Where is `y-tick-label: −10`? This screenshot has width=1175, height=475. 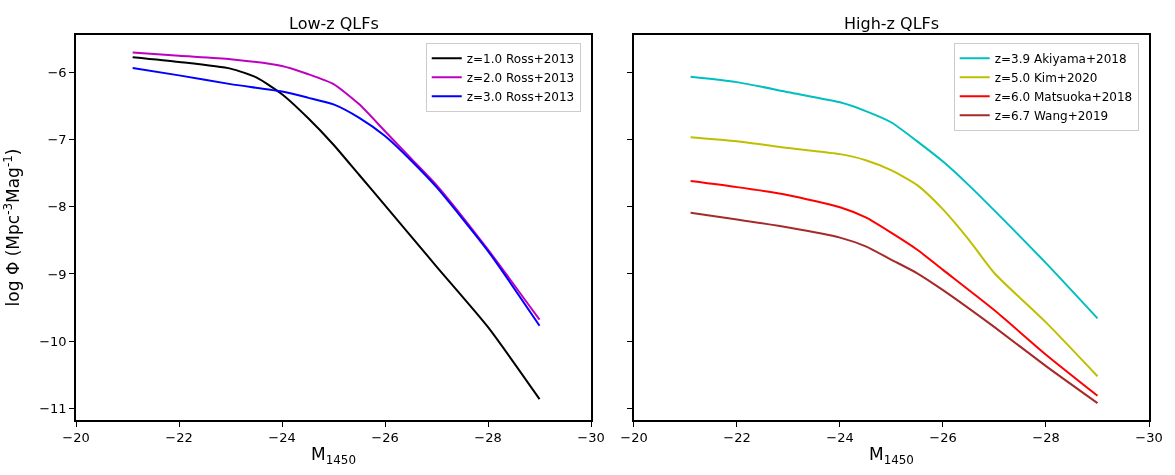
y-tick-label: −10 is located at coordinates (53, 341).